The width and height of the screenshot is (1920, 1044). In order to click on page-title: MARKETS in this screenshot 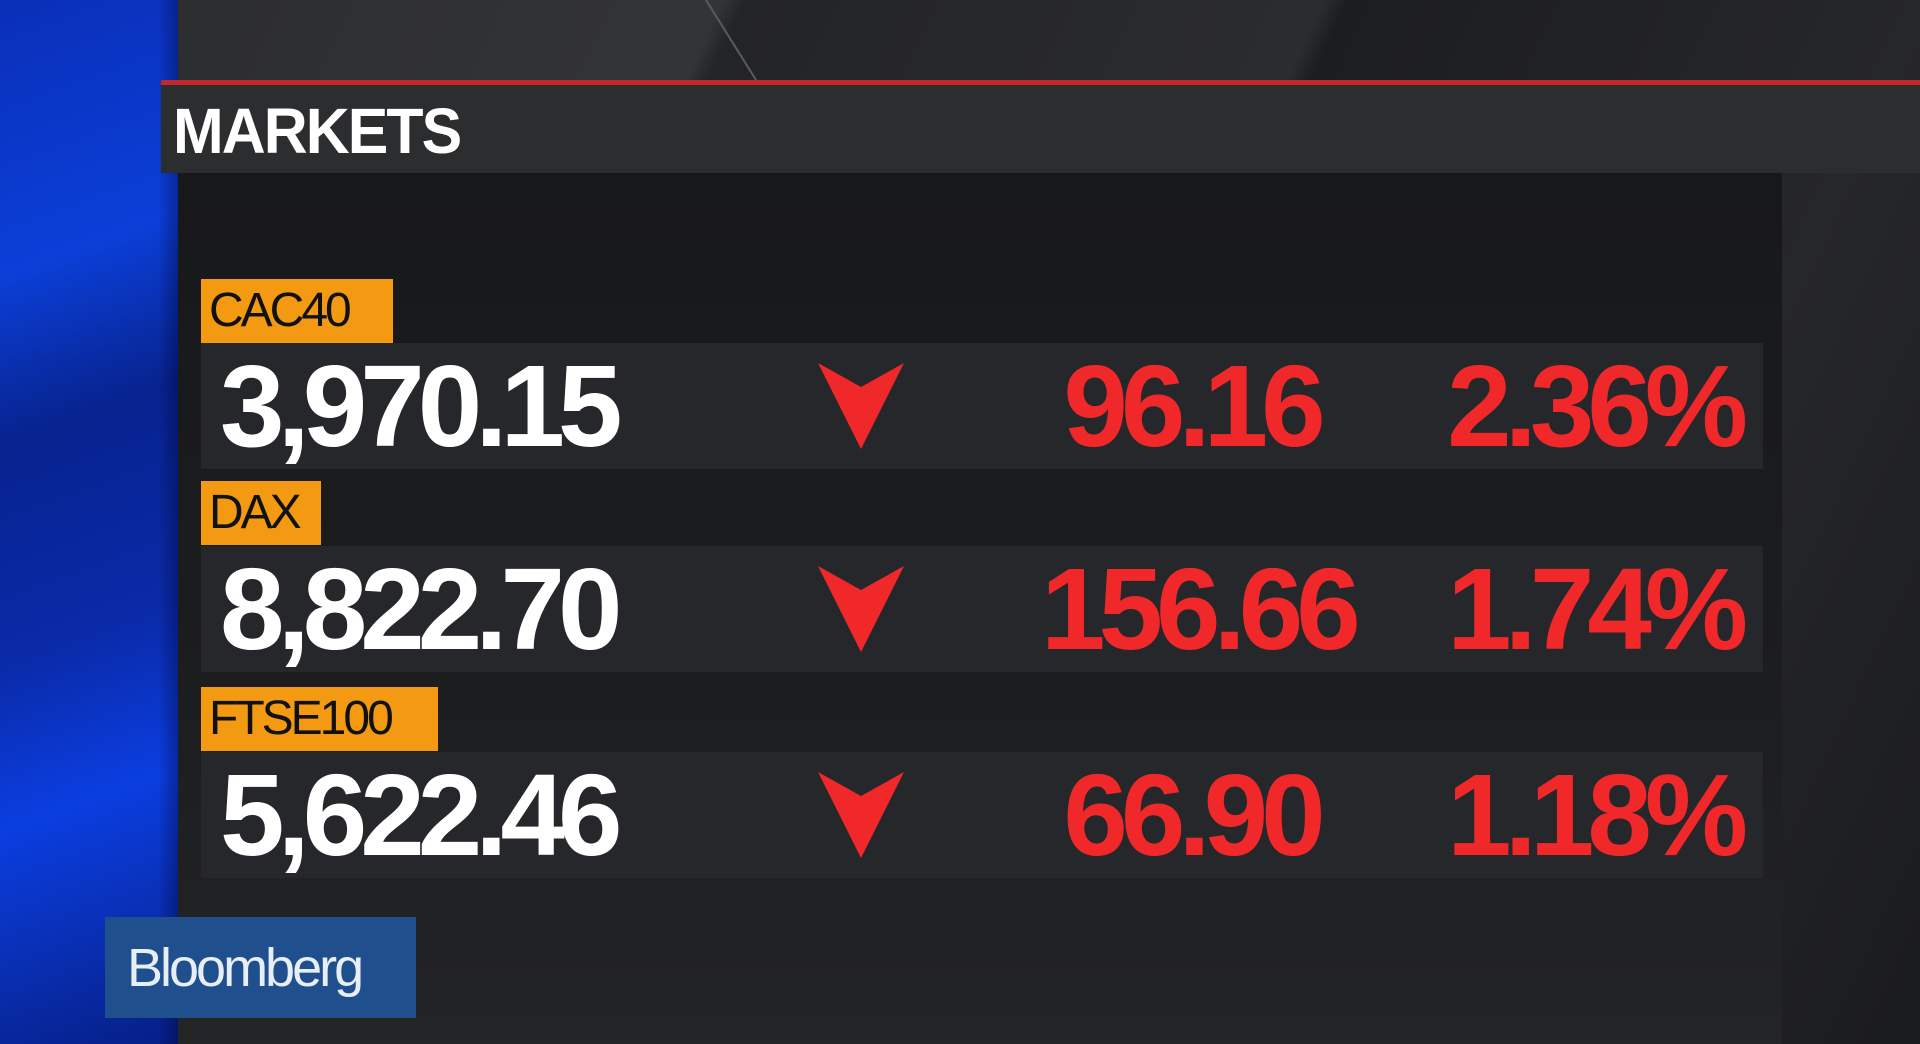, I will do `click(317, 131)`.